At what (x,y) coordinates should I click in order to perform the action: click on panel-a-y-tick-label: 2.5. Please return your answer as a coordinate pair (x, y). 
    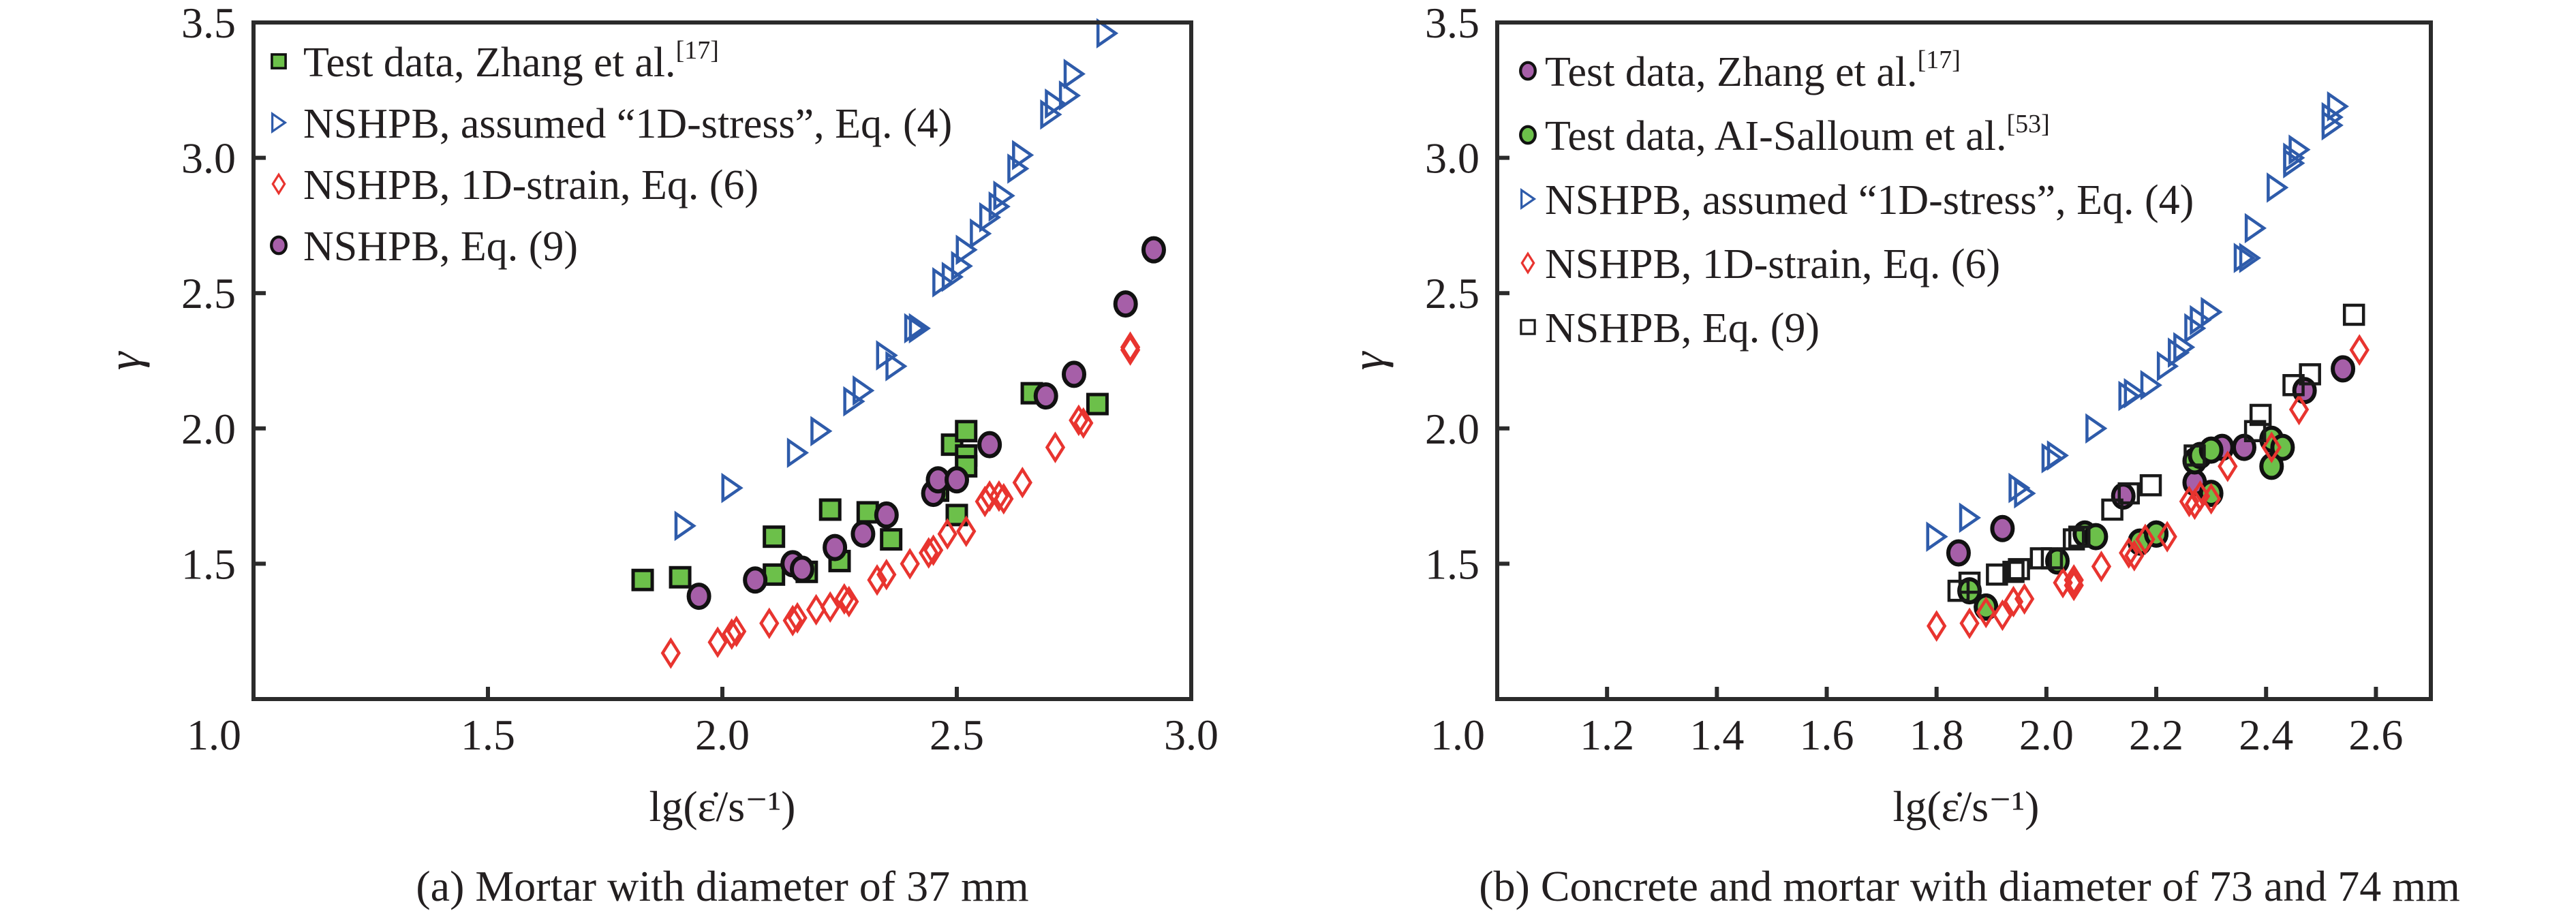
    Looking at the image, I should click on (208, 293).